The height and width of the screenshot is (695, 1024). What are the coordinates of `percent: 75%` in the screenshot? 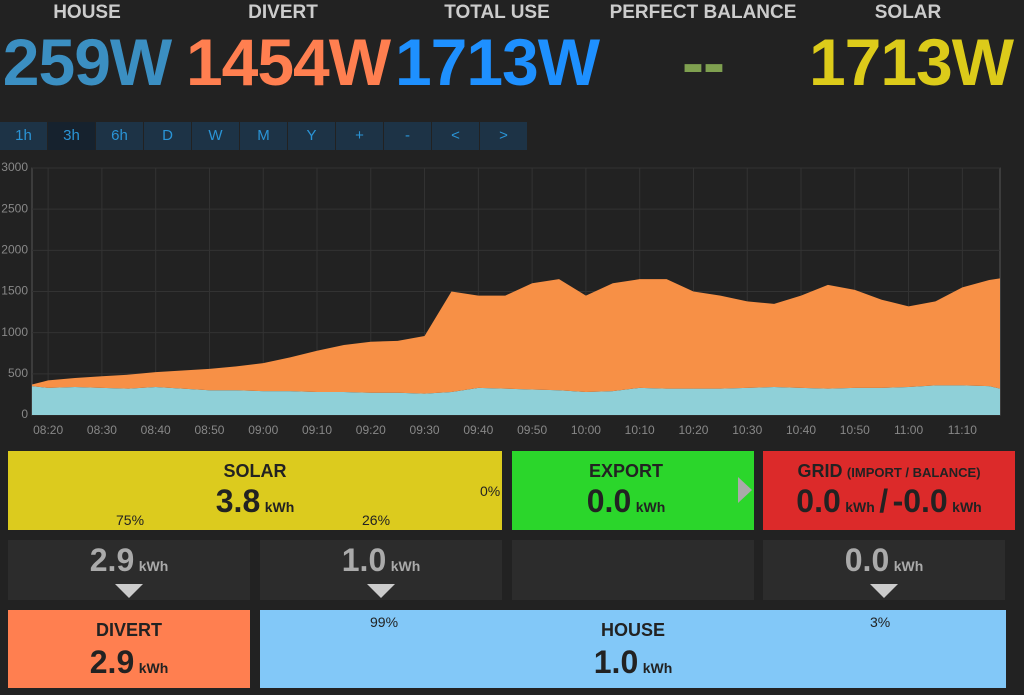 It's located at (130, 520).